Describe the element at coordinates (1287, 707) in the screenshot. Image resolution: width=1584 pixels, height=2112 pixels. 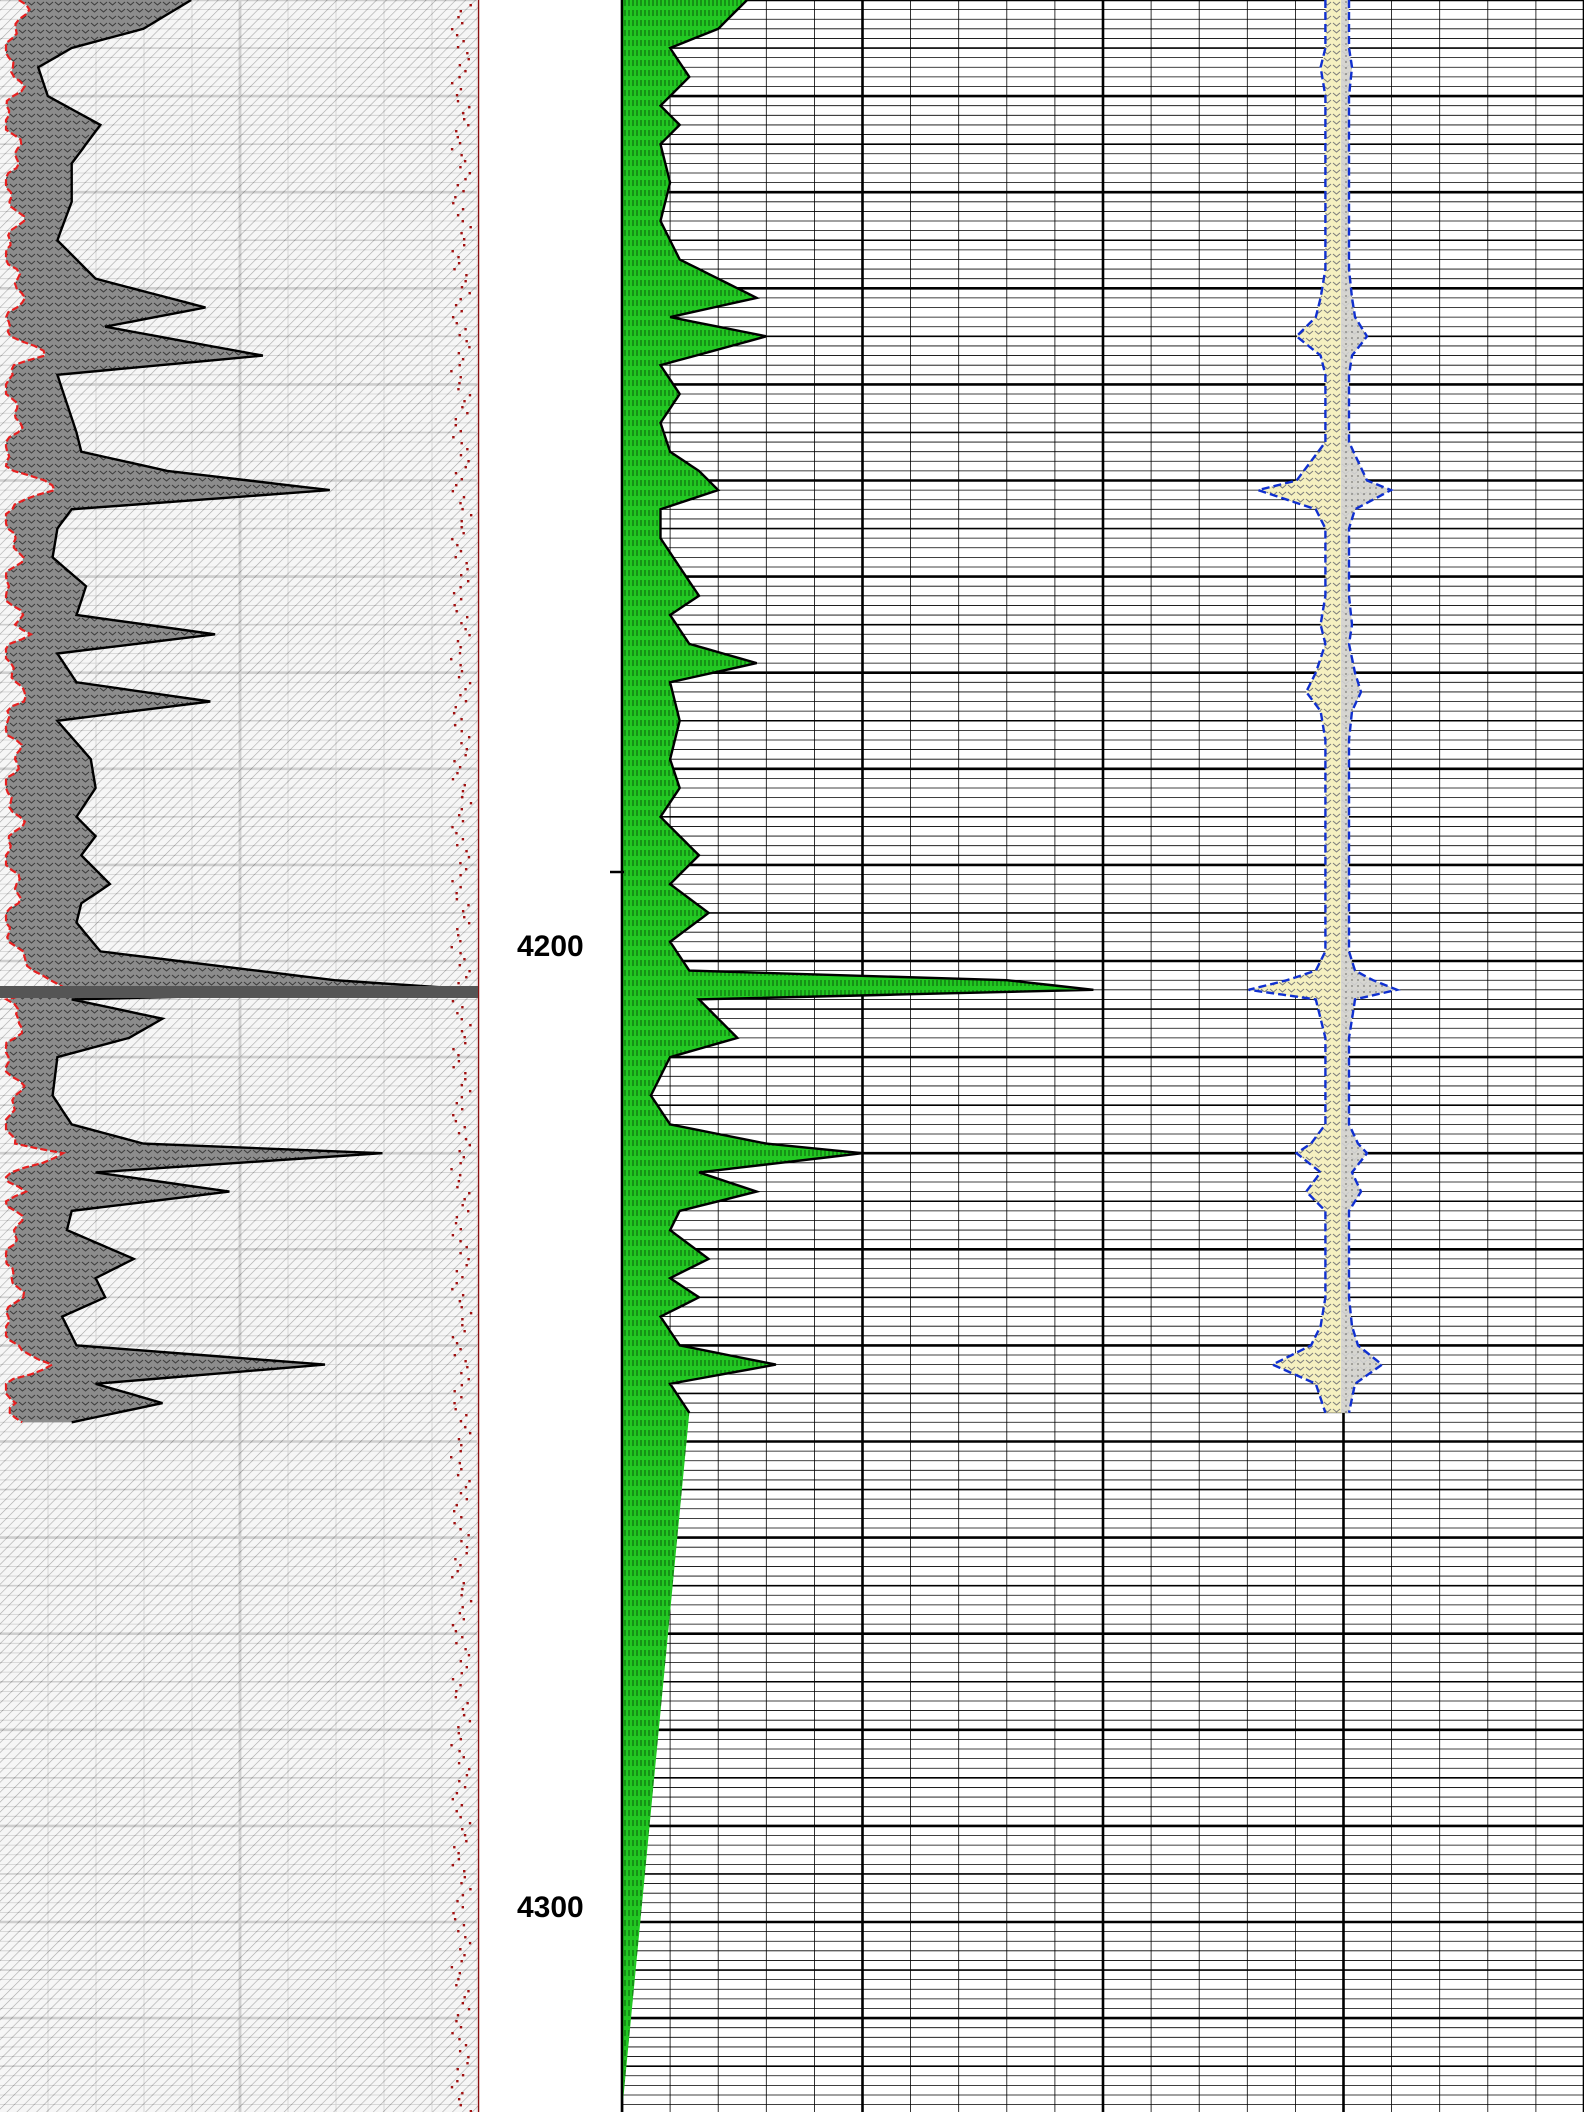
I see `track3-left-curve` at that location.